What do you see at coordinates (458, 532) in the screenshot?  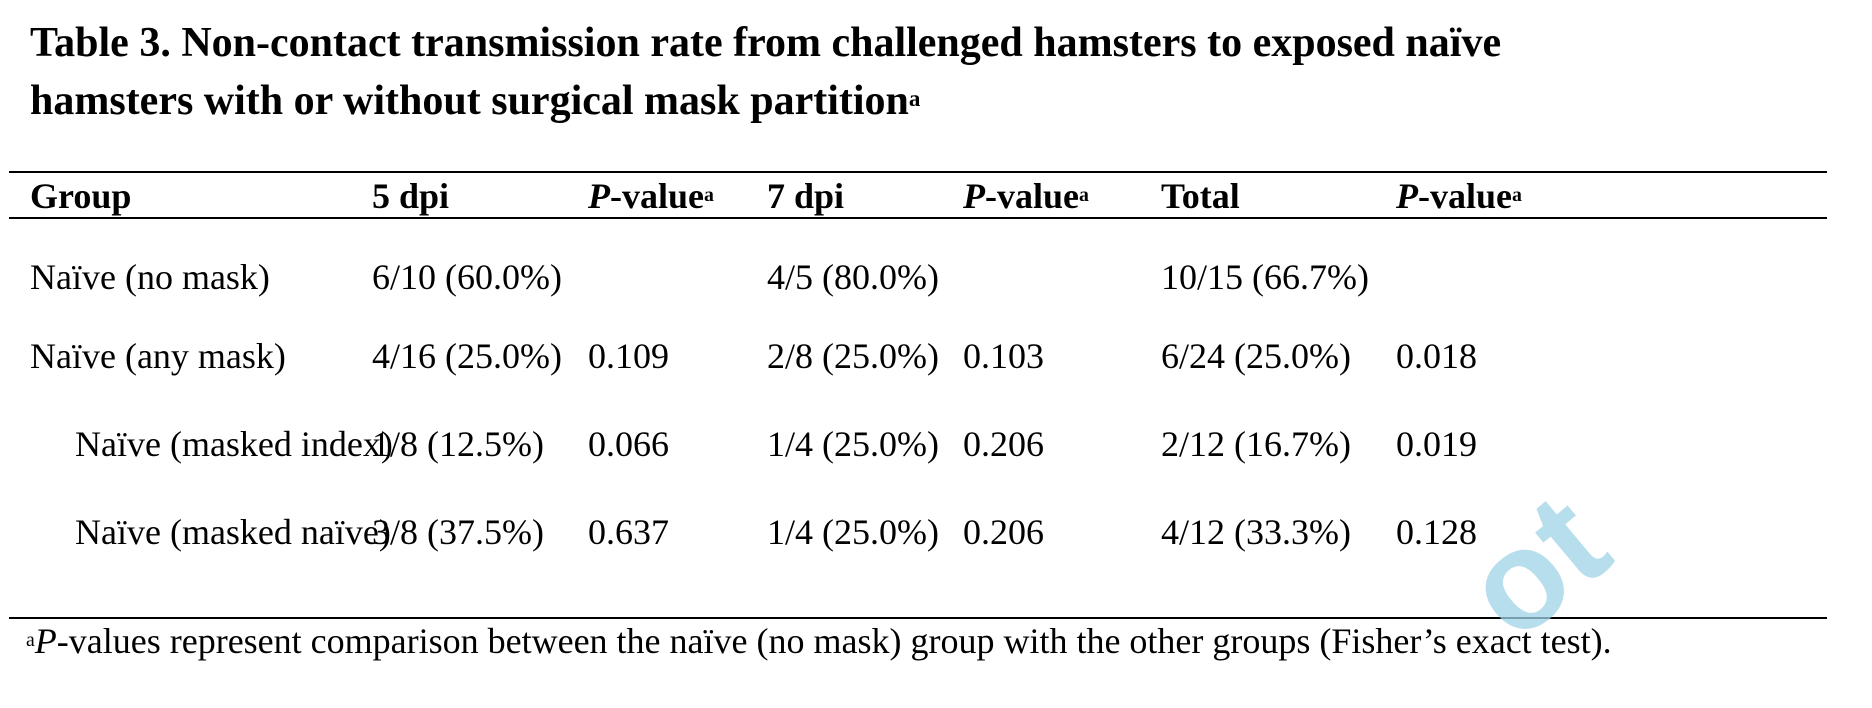 I see `cell-5dpi: 3/8 (37.5%)` at bounding box center [458, 532].